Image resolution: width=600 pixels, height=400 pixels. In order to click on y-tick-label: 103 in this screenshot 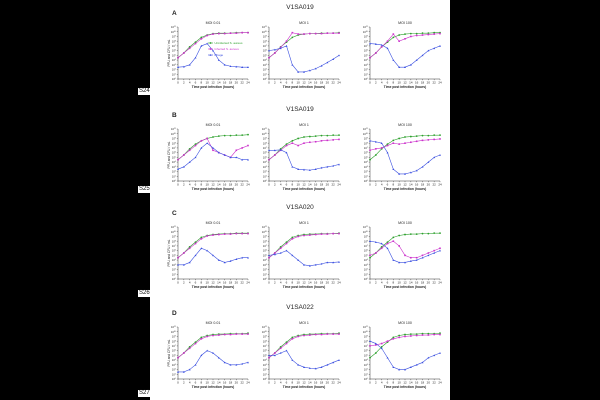, I will do `click(366, 65)`.